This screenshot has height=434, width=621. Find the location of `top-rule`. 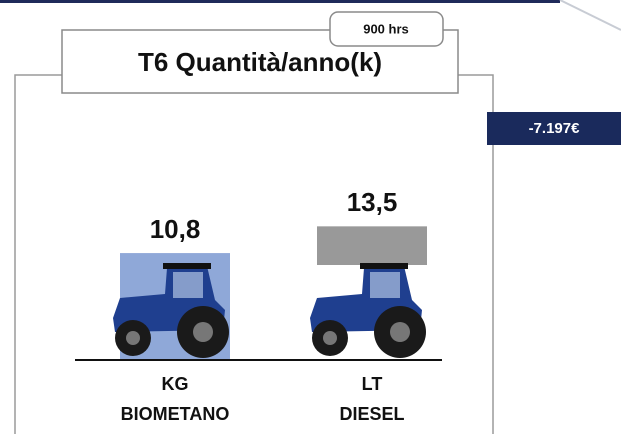

top-rule is located at coordinates (280, 1).